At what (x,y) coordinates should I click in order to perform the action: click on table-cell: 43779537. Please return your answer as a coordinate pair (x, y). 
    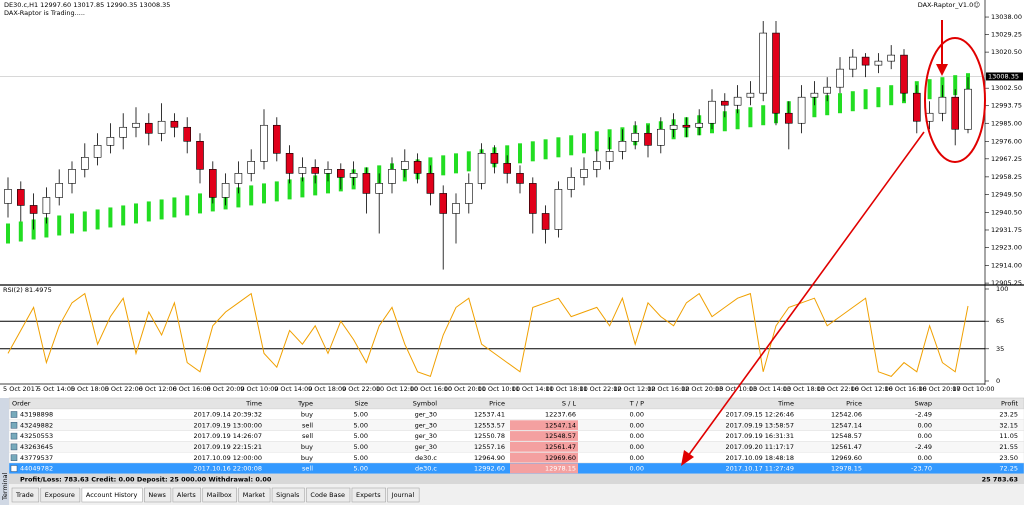
    Looking at the image, I should click on (36, 458).